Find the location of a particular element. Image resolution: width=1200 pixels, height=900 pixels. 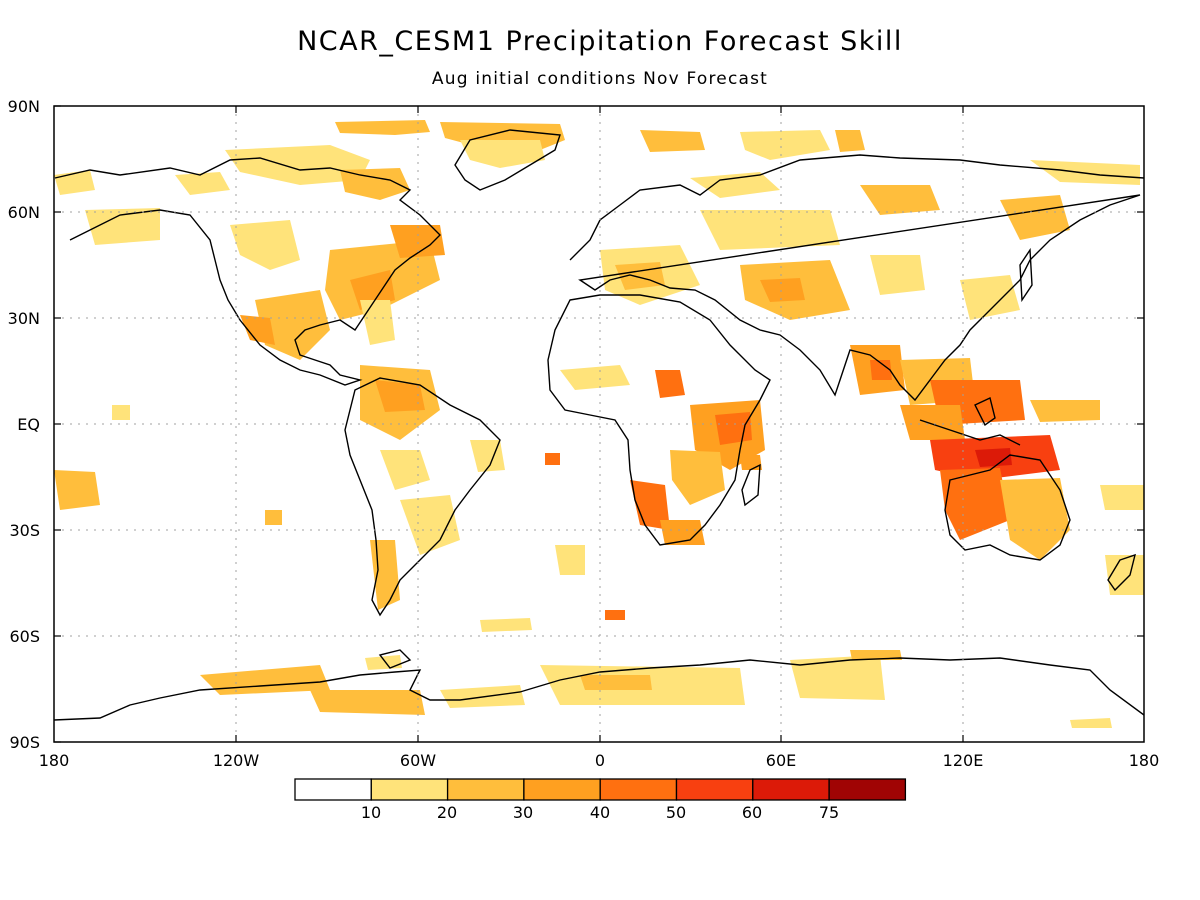

colorbar-boxes is located at coordinates (600, 789).